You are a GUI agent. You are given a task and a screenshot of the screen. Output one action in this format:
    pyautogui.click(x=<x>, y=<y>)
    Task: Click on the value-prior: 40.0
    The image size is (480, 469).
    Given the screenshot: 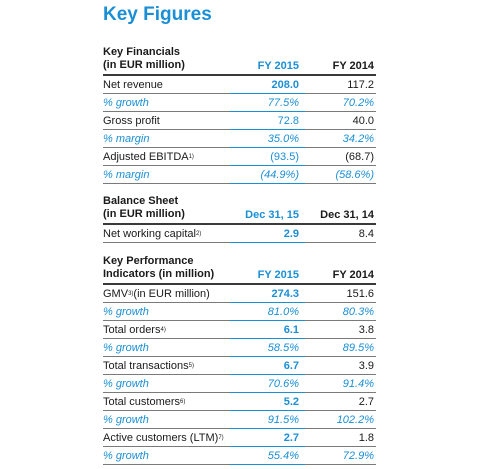 What is the action you would take?
    pyautogui.click(x=340, y=121)
    